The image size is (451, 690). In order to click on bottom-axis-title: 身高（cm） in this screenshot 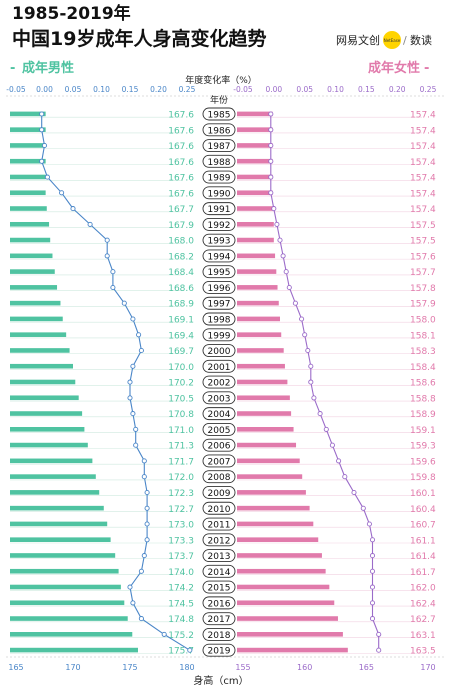, I will do `click(220, 680)`.